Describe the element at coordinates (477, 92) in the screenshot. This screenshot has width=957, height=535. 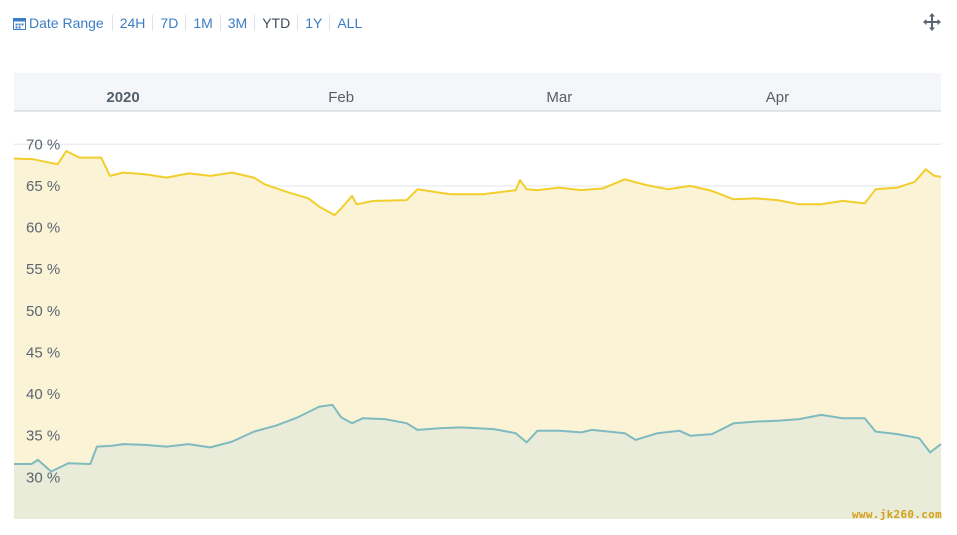
I see `month-header-band` at that location.